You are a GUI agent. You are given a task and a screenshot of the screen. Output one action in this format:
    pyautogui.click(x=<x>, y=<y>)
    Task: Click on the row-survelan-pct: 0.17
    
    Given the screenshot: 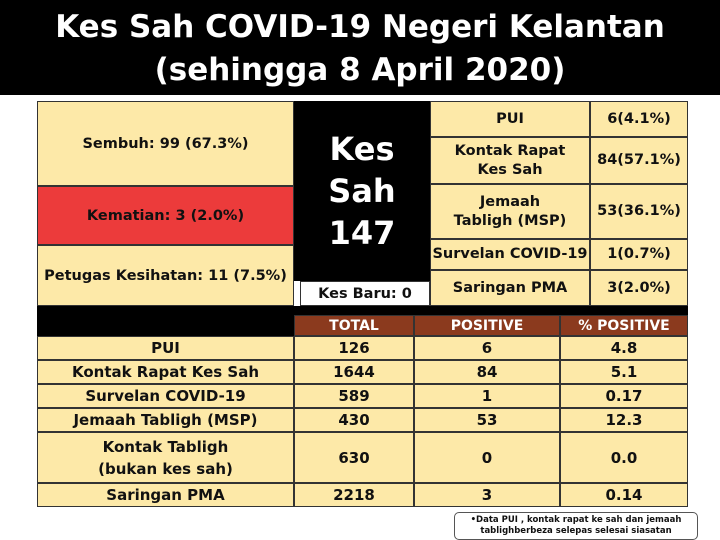 What is the action you would take?
    pyautogui.click(x=624, y=396)
    